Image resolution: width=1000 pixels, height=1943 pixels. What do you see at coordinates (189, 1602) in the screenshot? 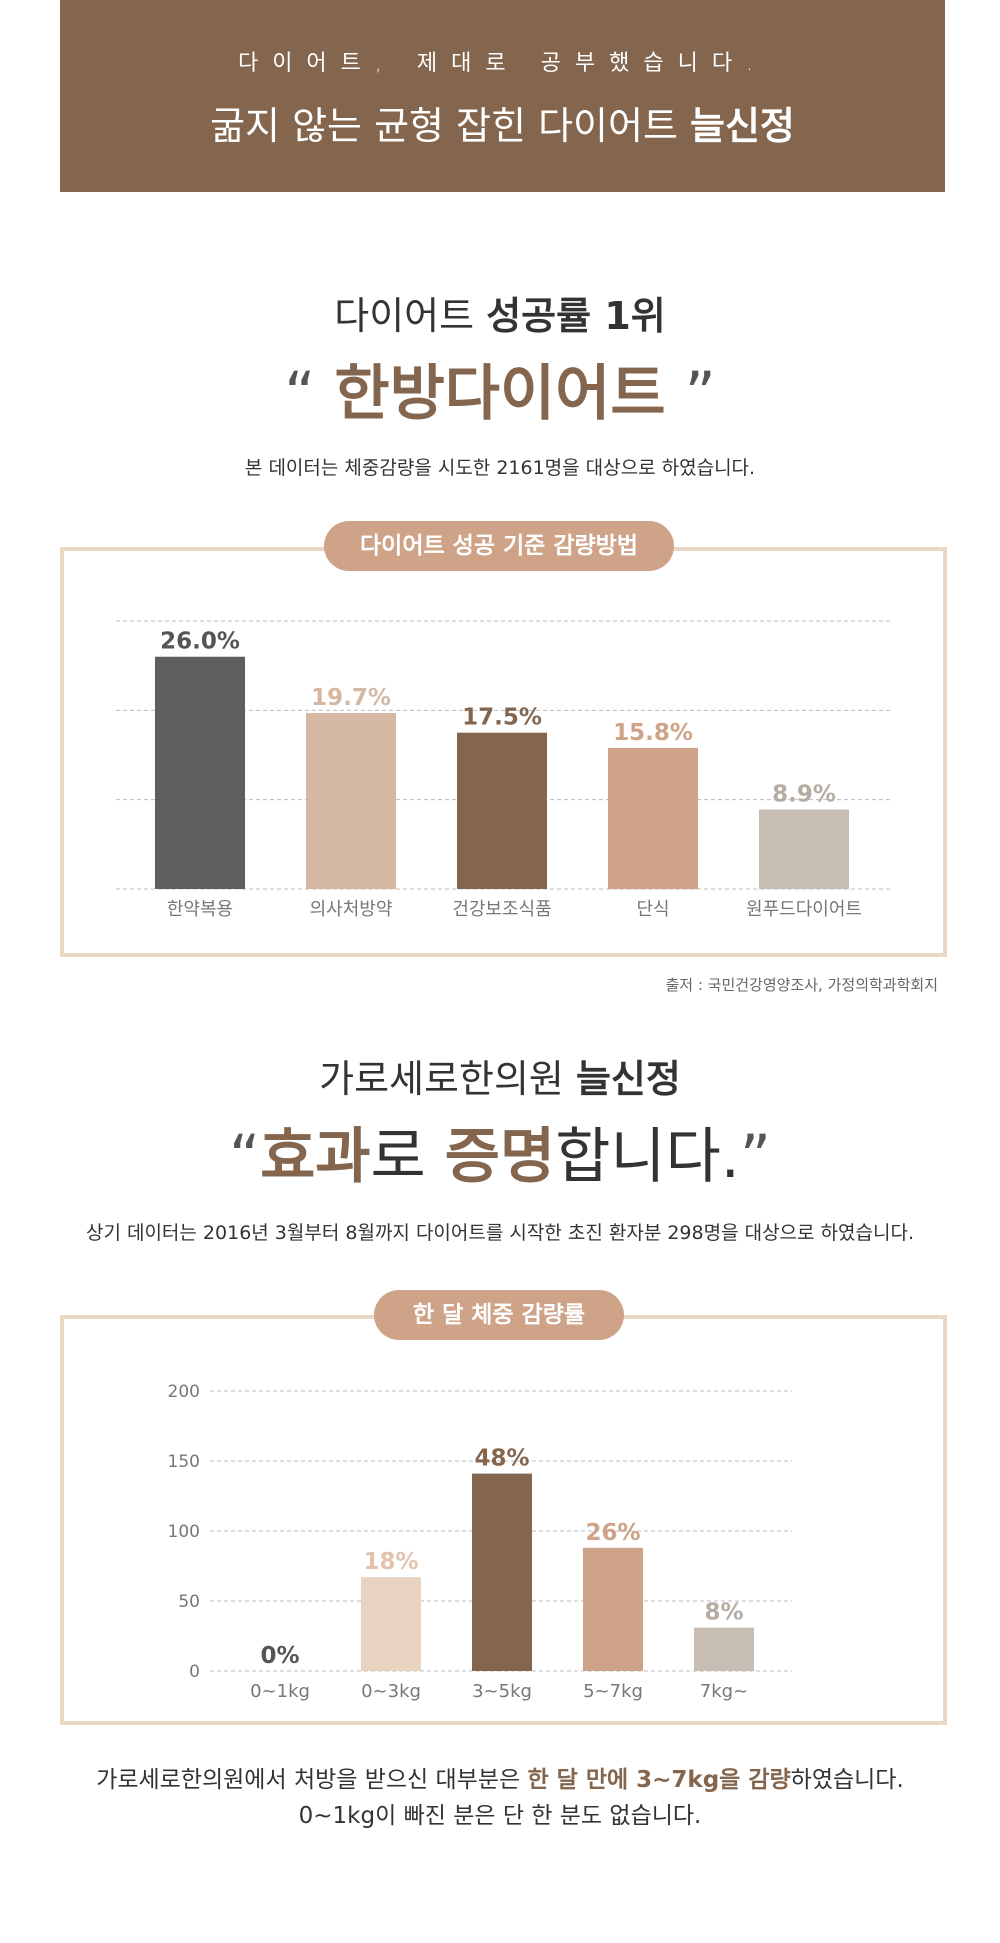
I see `y-tick-label: 50` at bounding box center [189, 1602].